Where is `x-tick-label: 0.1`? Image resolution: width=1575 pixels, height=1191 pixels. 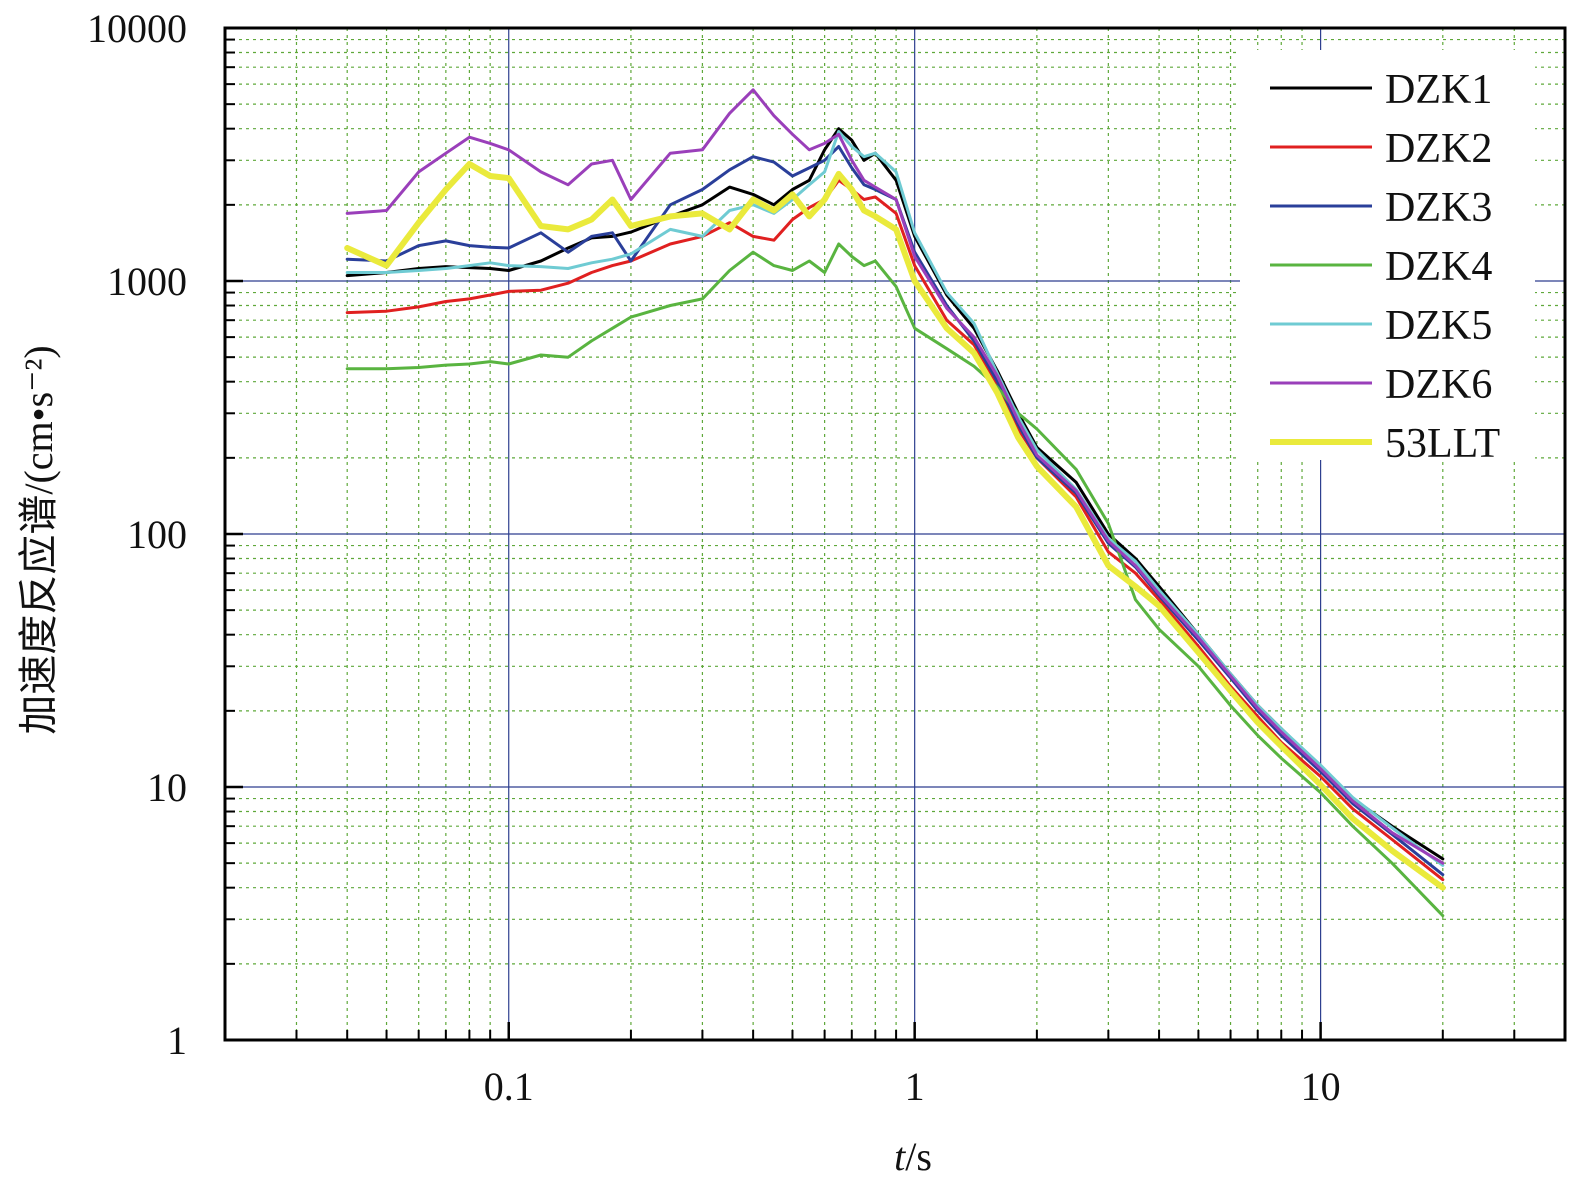
x-tick-label: 0.1 is located at coordinates (509, 1086).